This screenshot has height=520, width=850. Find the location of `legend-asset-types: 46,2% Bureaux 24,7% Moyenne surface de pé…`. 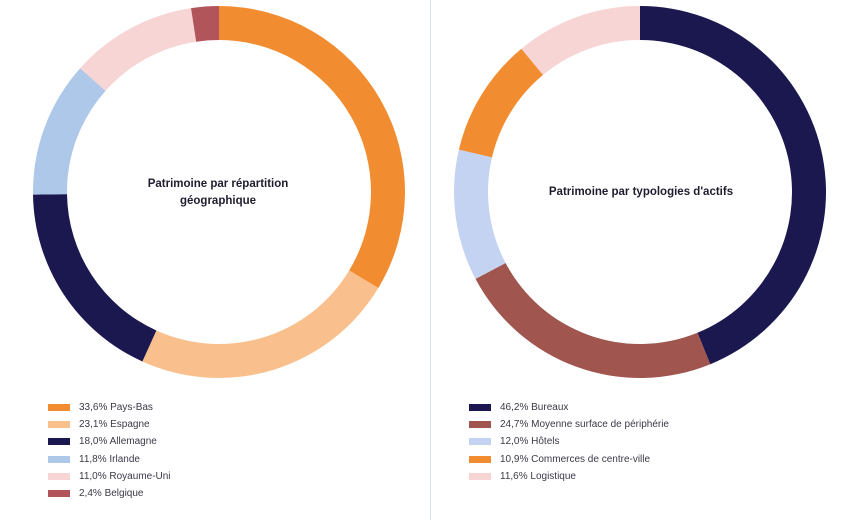

legend-asset-types: 46,2% Bureaux 24,7% Moyenne surface de pé… is located at coordinates (569, 442).